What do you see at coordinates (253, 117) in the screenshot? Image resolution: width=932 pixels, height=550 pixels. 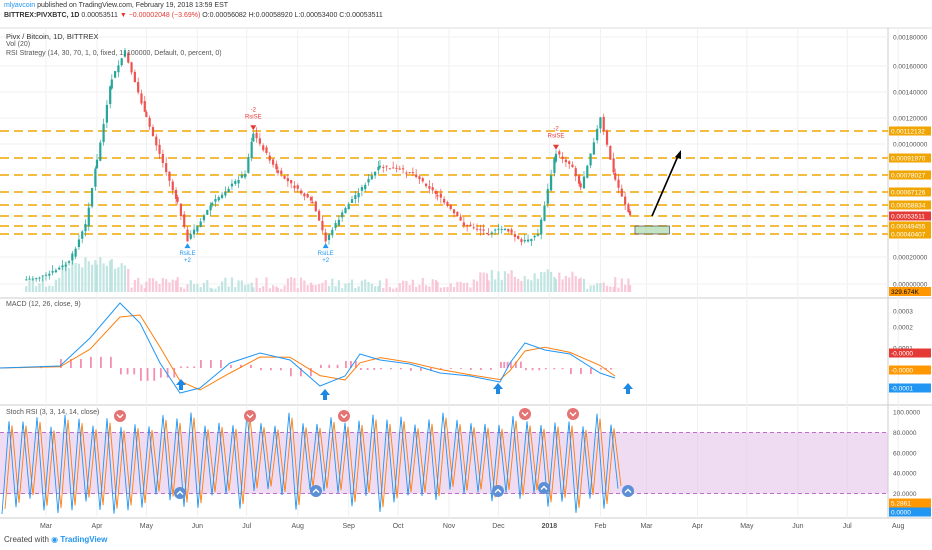 I see `signal-label: RsiSE` at bounding box center [253, 117].